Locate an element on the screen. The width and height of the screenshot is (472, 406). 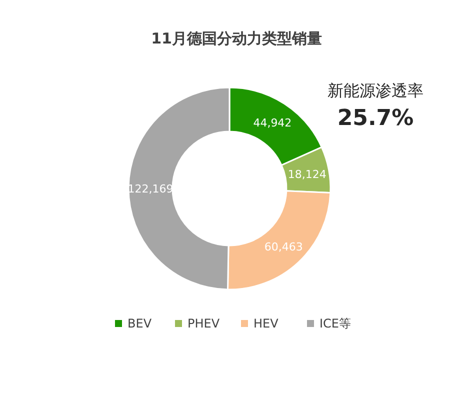
text: 新能源渗透率 is located at coordinates (376, 90).